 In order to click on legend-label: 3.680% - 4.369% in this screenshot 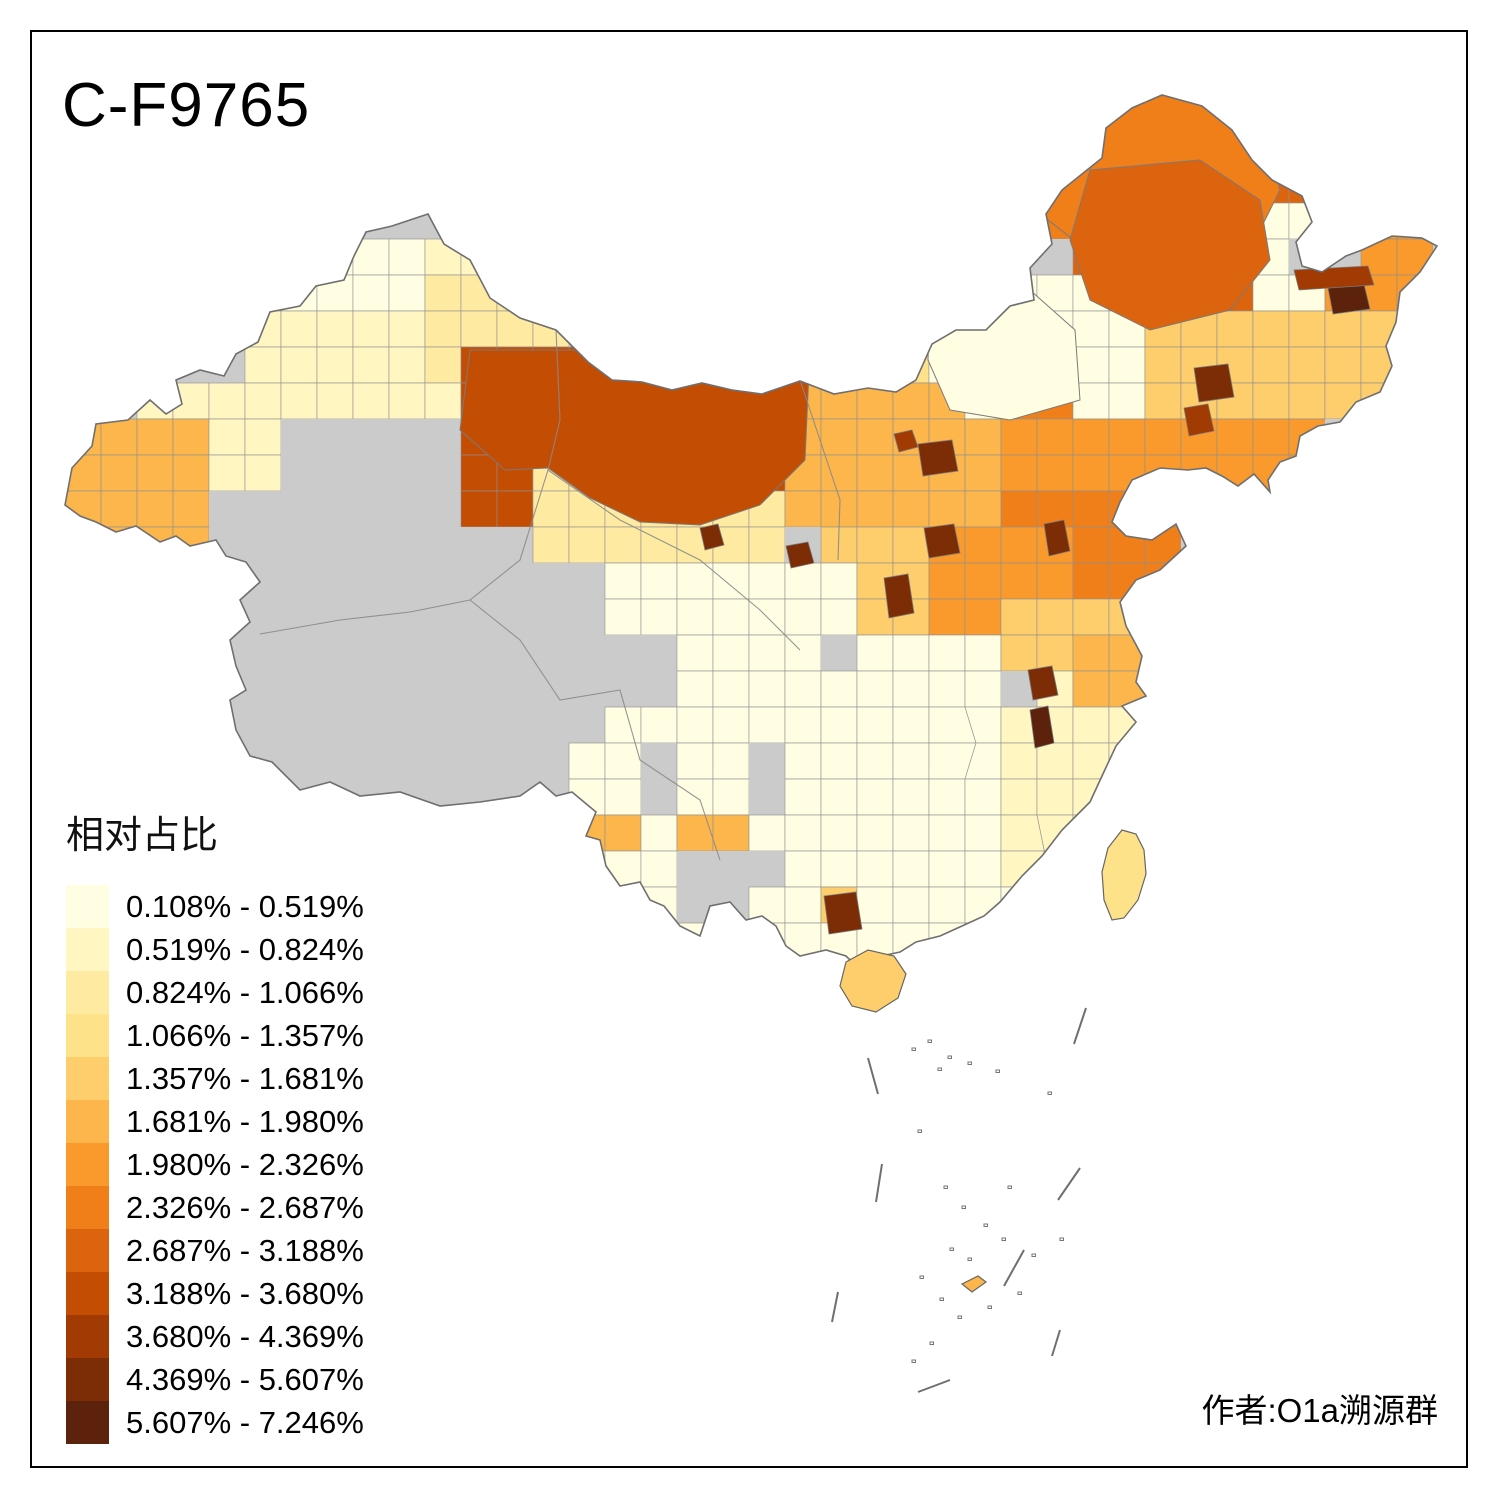, I will do `click(245, 1336)`.